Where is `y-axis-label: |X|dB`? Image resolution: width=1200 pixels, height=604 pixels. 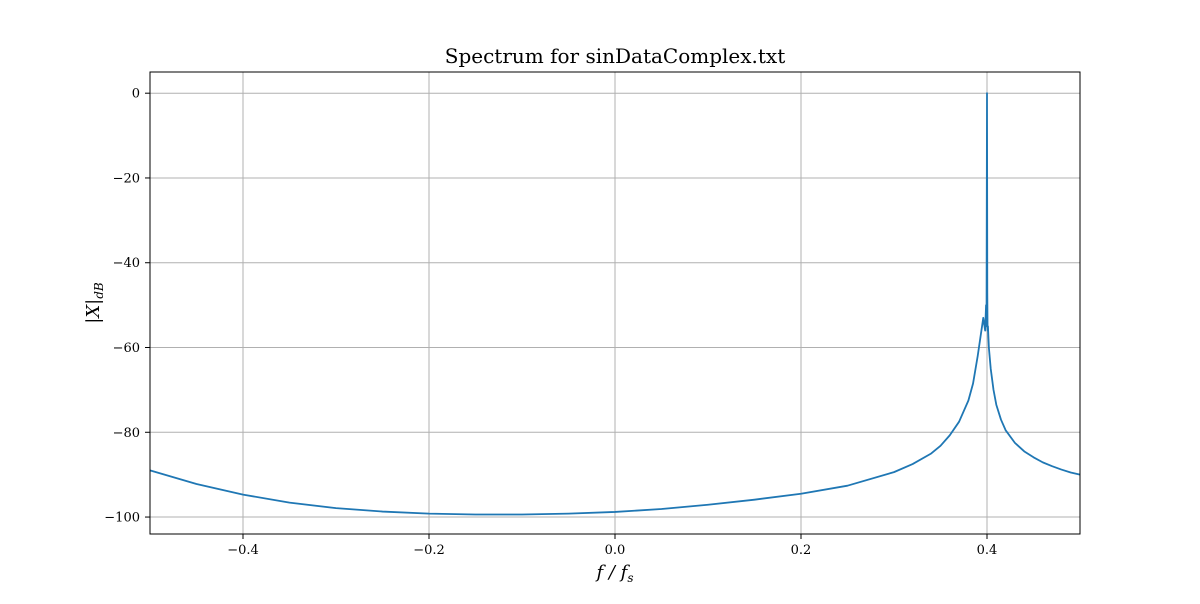
y-axis-label: |X|dB is located at coordinates (94, 303).